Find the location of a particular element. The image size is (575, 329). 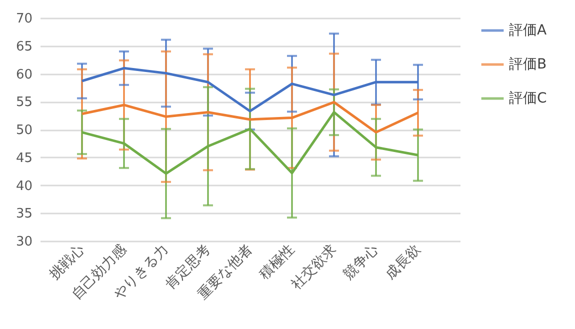

y-tick-label: 70 is located at coordinates (24, 19).